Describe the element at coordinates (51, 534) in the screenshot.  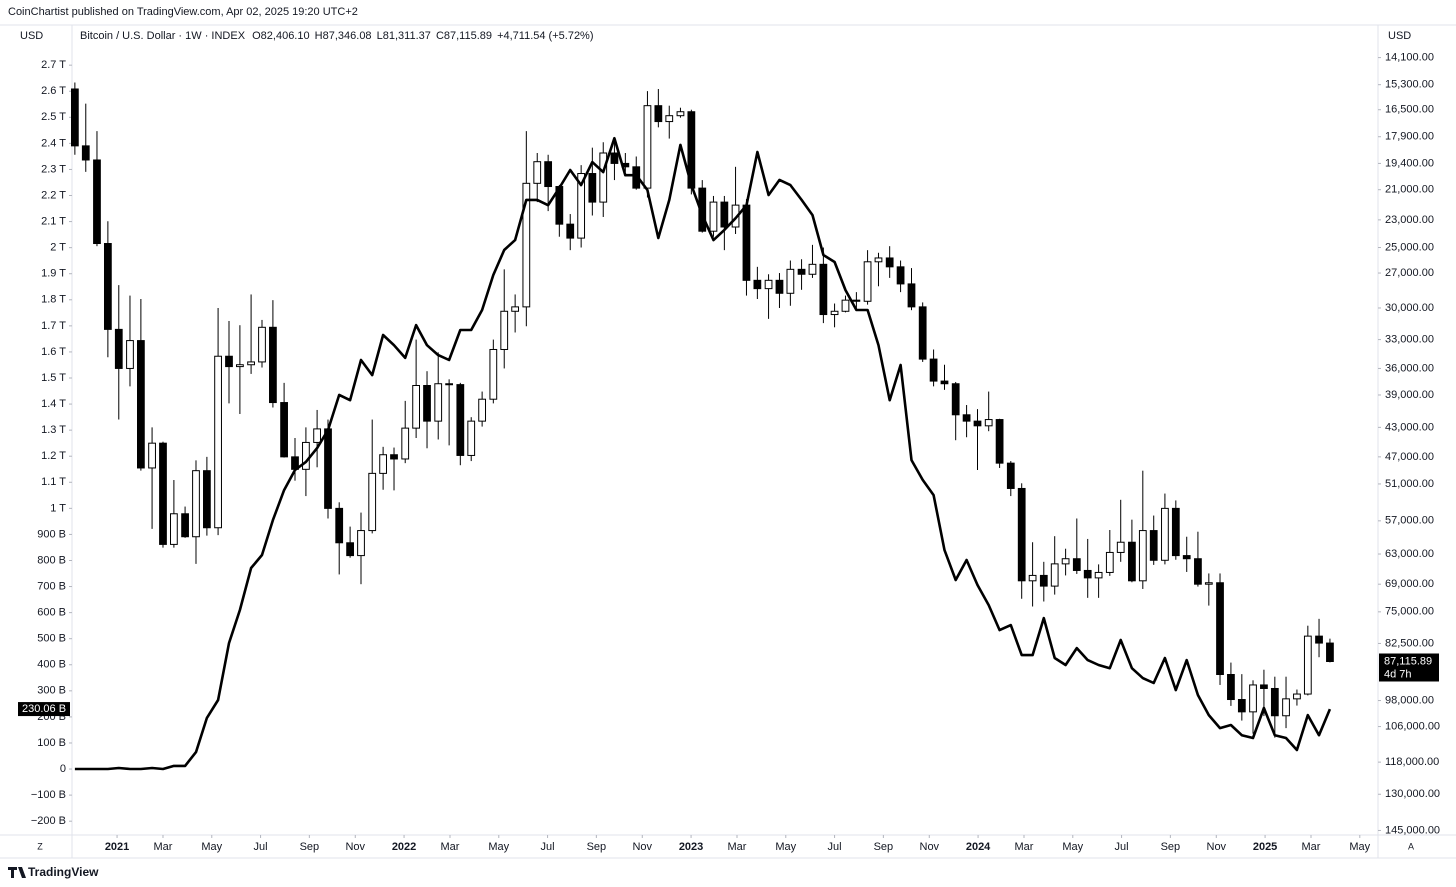
I see `y-tick-label: 900 B` at that location.